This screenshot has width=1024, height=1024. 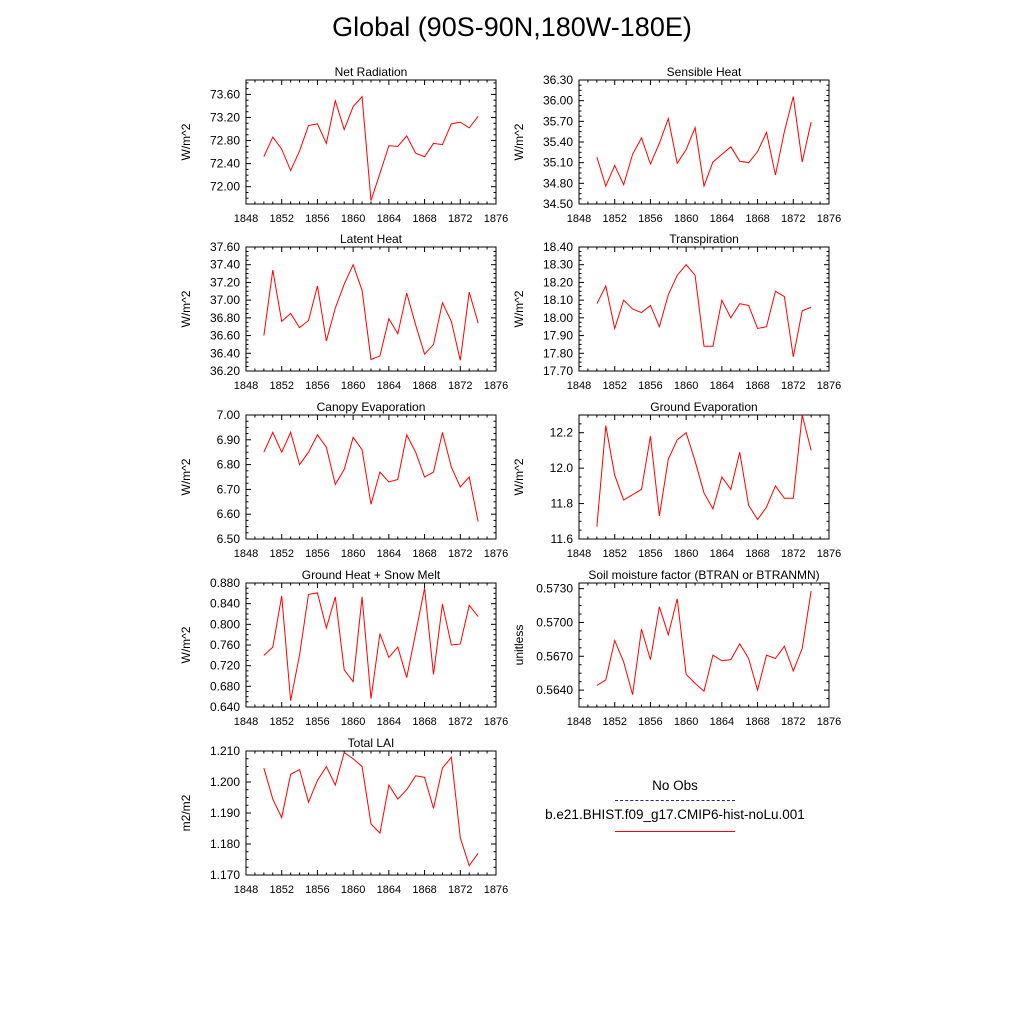 I want to click on net-radiation-x-tick-label: 1872, so click(x=460, y=219).